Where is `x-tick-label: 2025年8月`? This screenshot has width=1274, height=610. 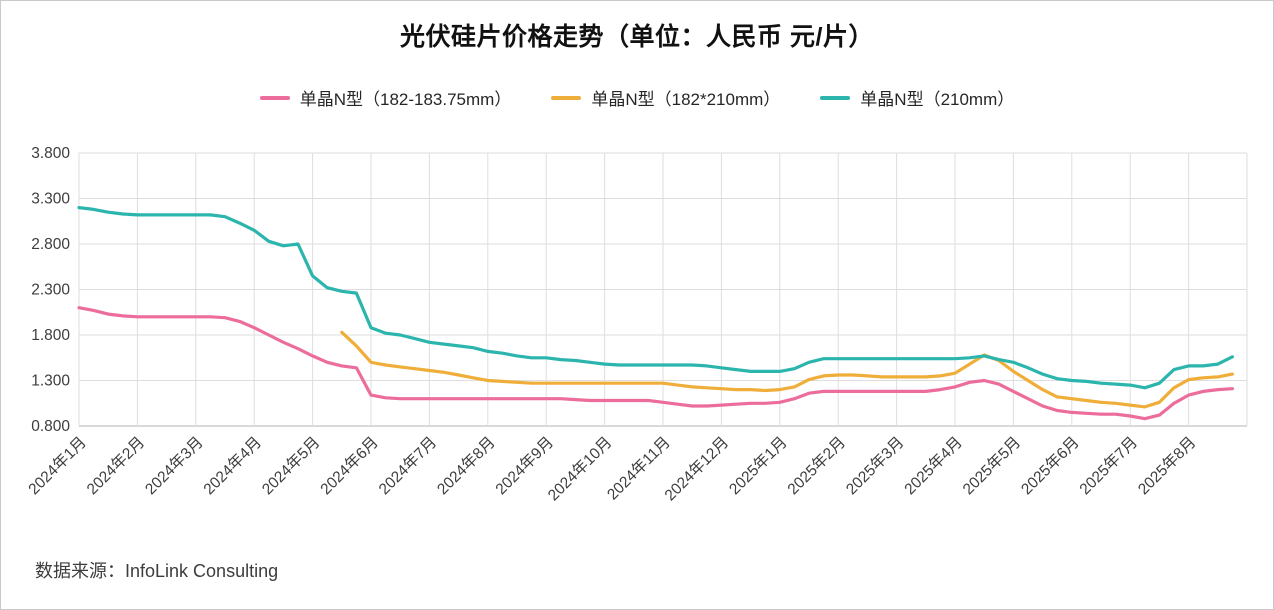
x-tick-label: 2025年8月 is located at coordinates (1166, 465).